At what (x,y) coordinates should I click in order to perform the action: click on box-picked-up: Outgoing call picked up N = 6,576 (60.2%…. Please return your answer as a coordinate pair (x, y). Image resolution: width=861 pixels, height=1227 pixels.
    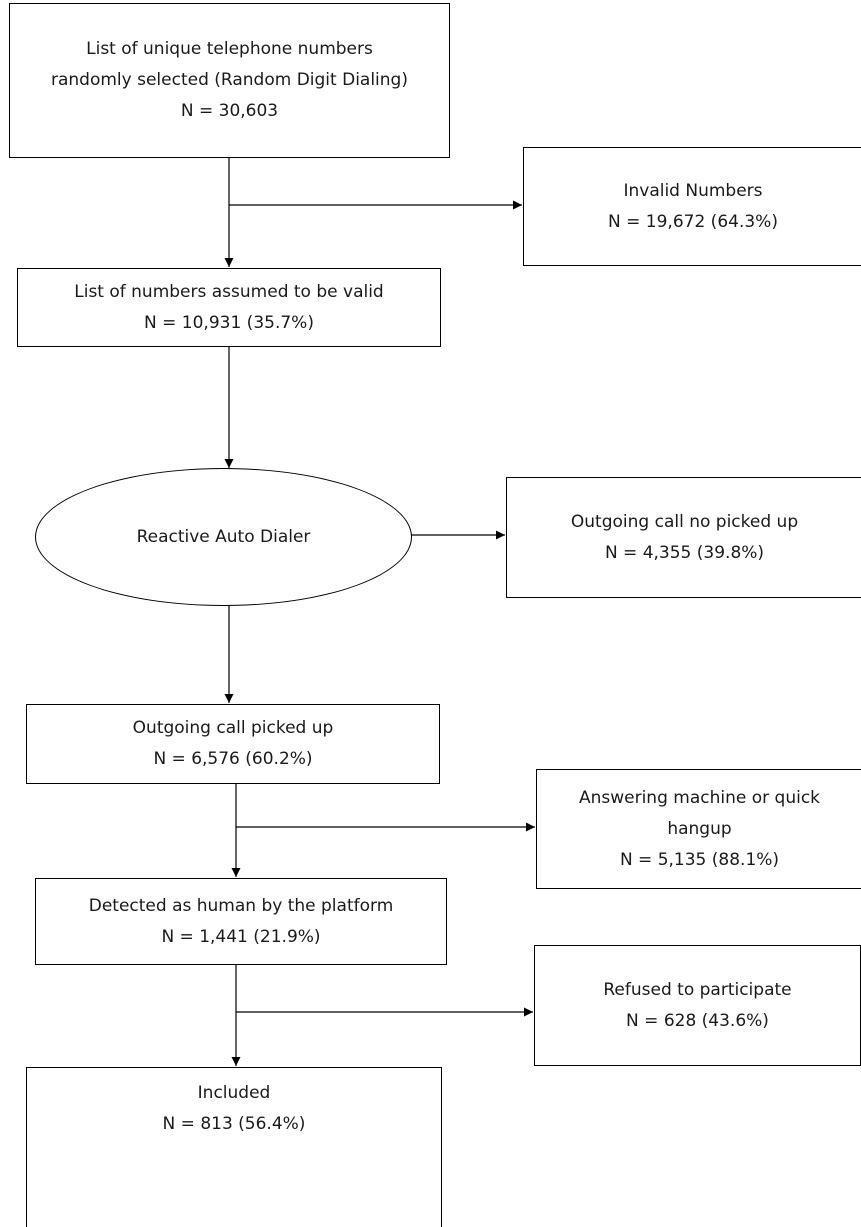
    Looking at the image, I should click on (233, 744).